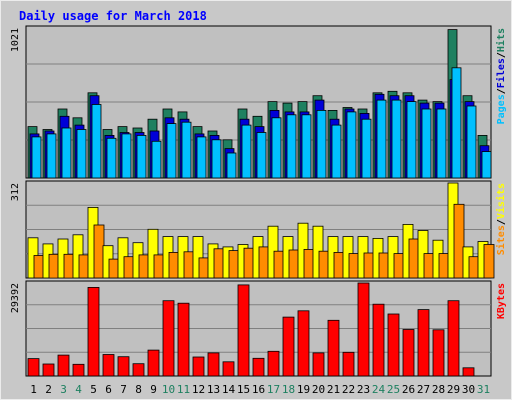 This screenshot has height=404, width=512. Describe the element at coordinates (438, 389) in the screenshot. I see `day-label-28: 28` at that location.